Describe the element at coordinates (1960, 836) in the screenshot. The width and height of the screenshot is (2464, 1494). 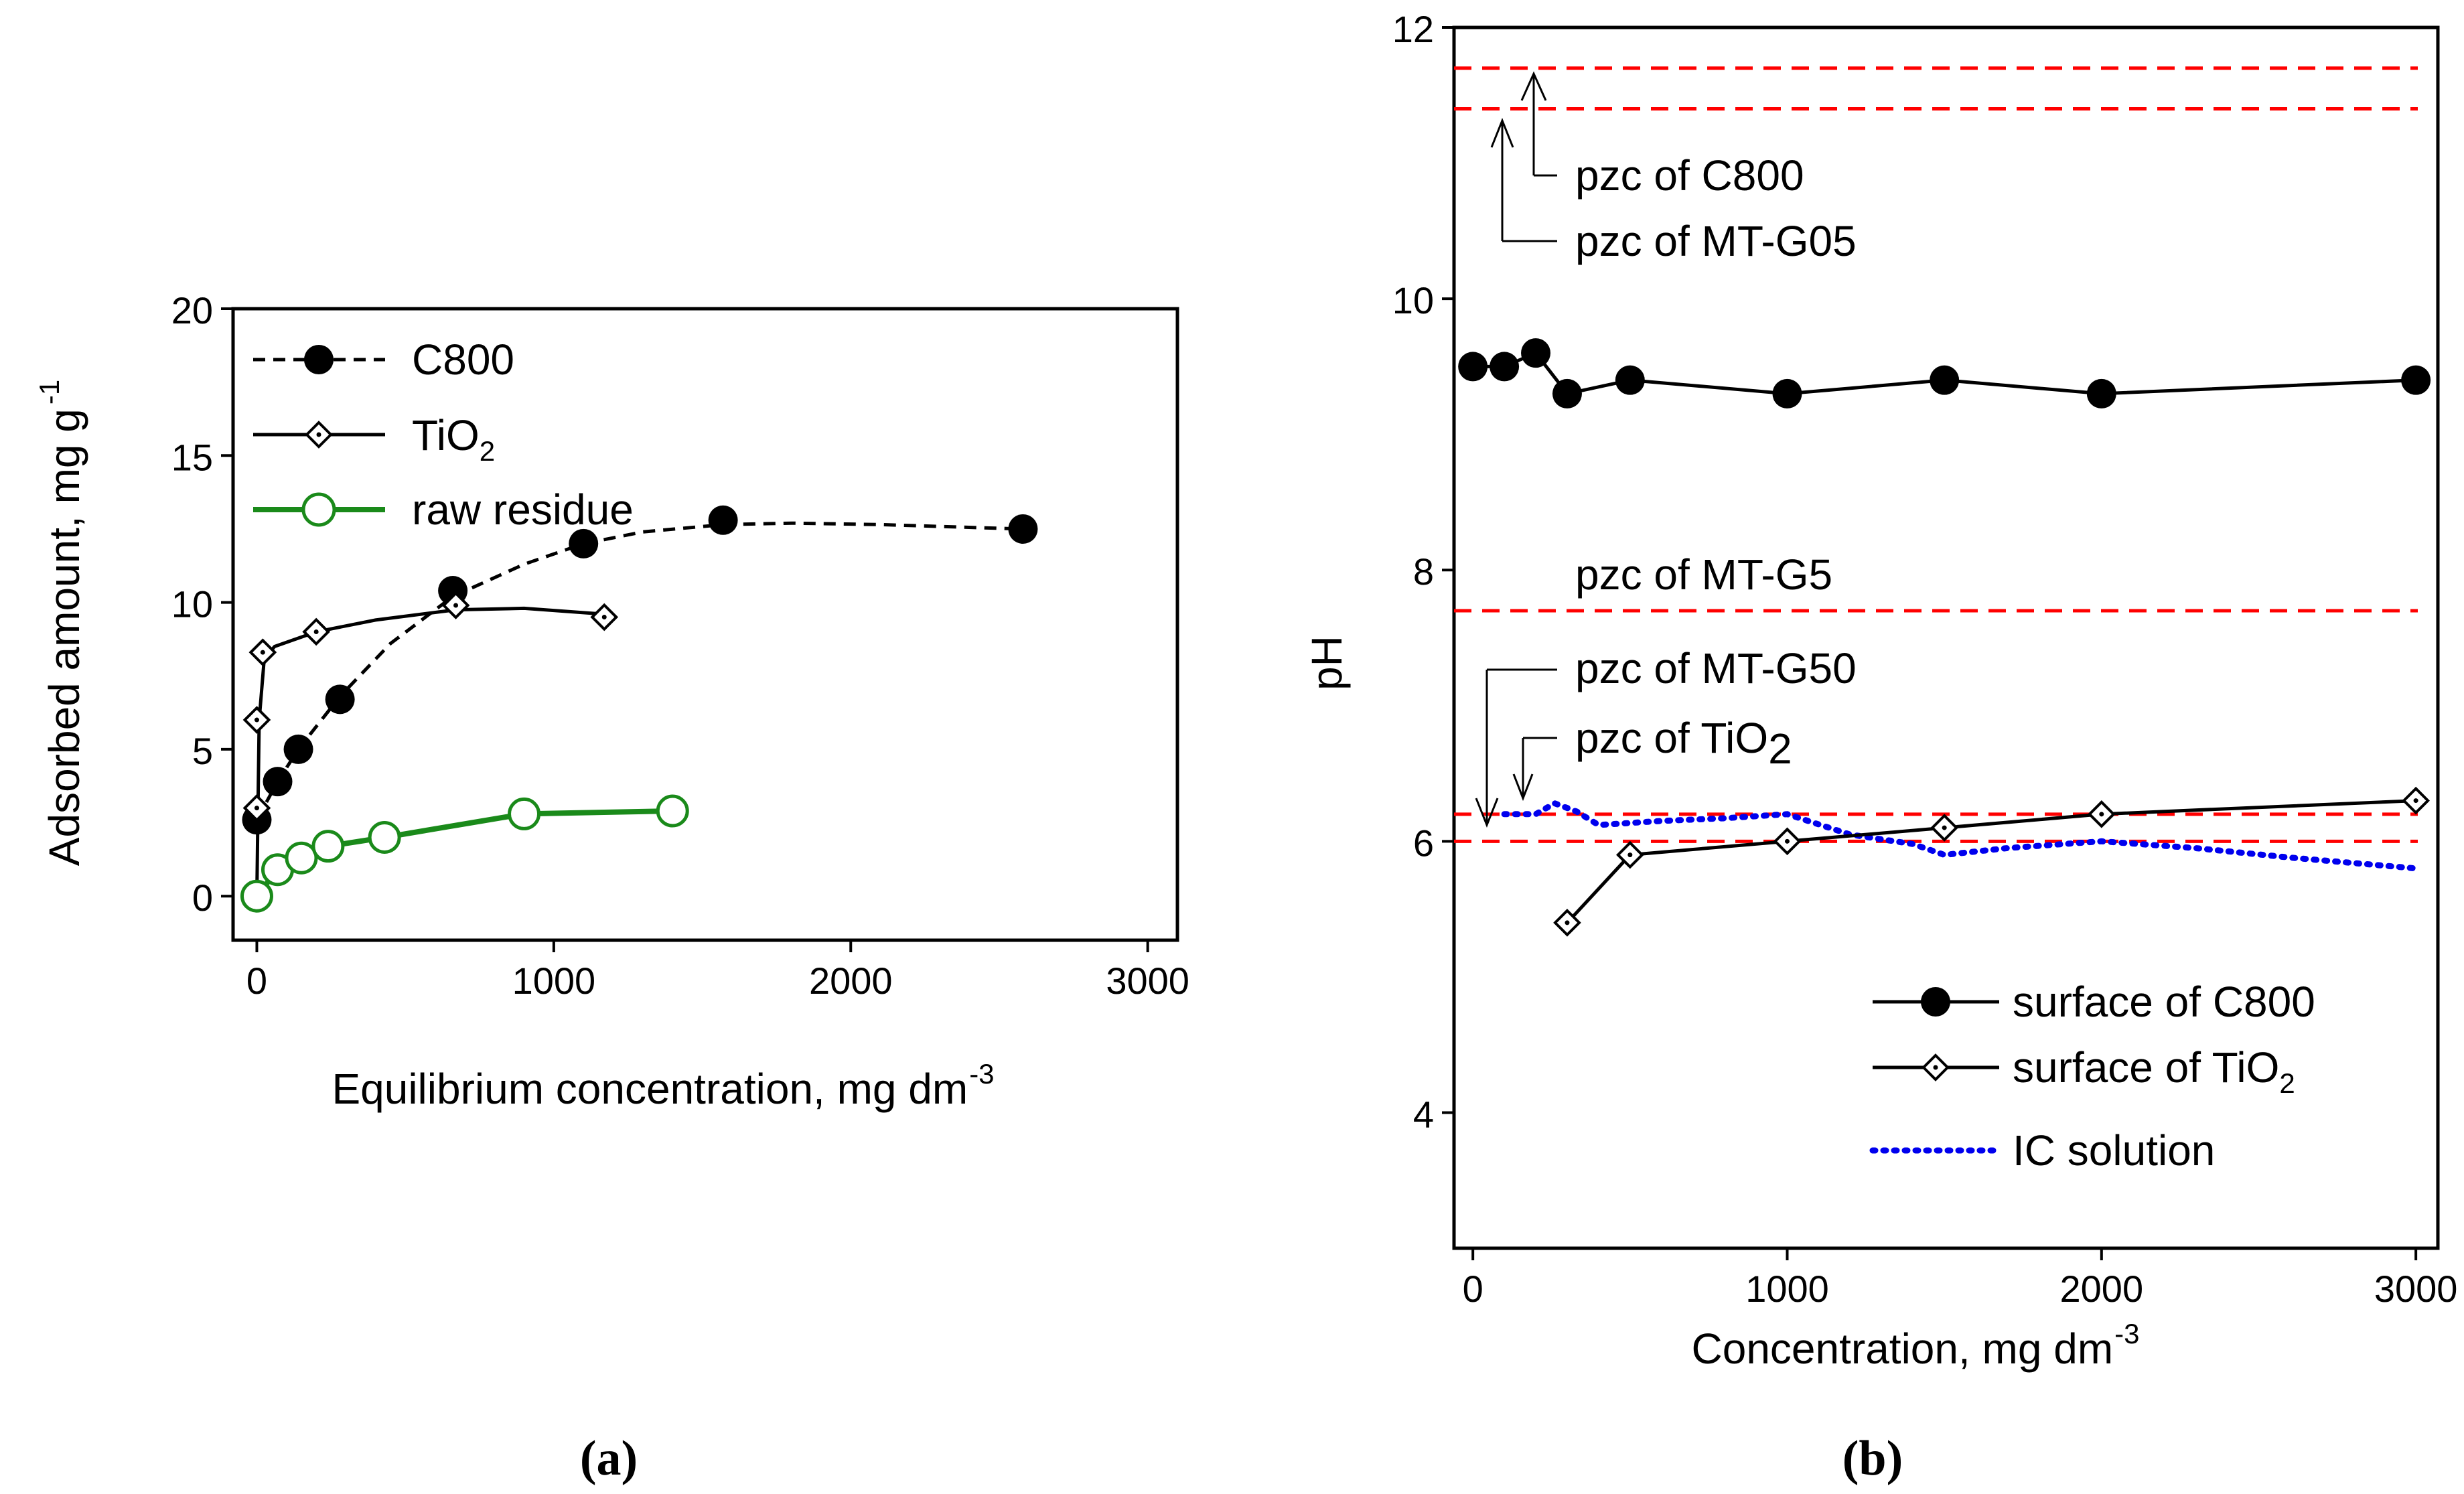
I see `ic-solution-line` at that location.